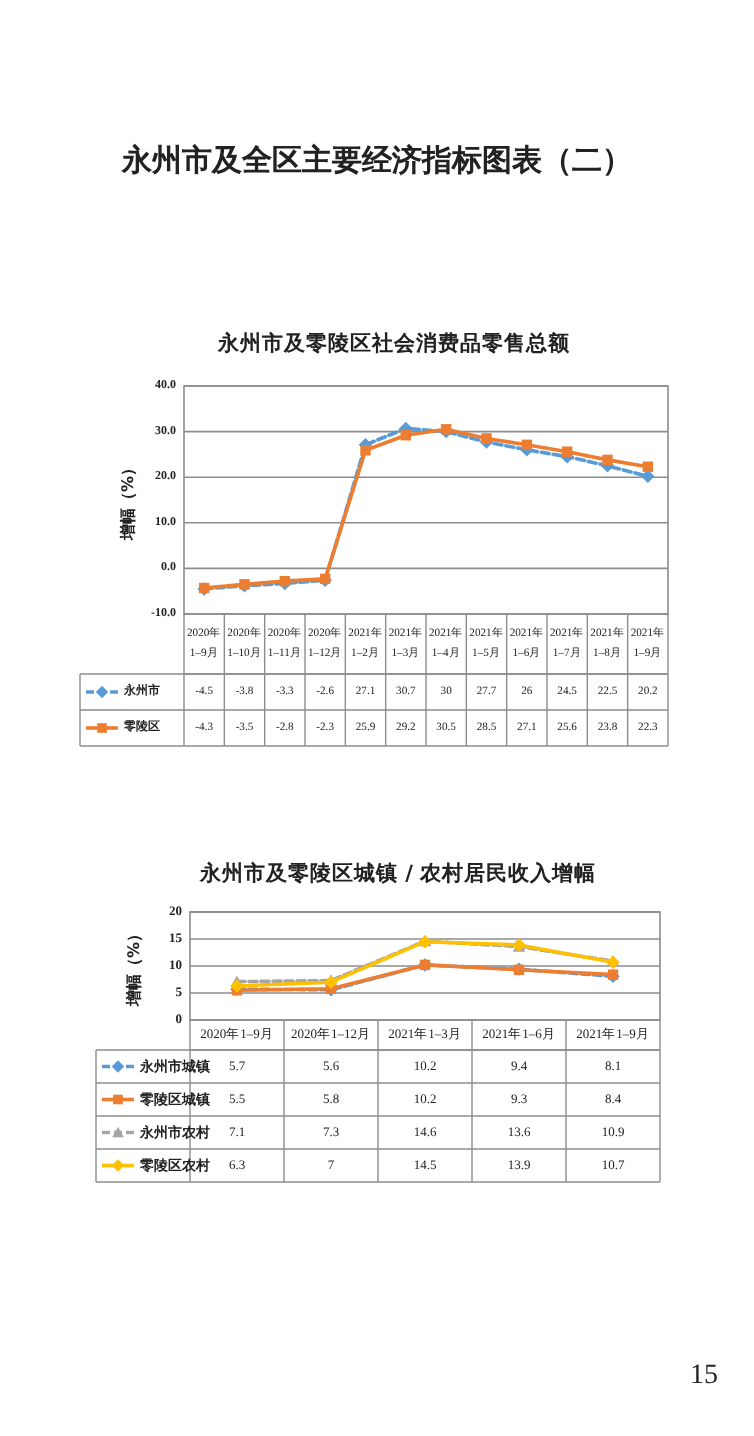 This screenshot has width=754, height=1436. I want to click on chart-title: 永州市及零陵区城镇 / 农村居民收入增幅, so click(397, 873).